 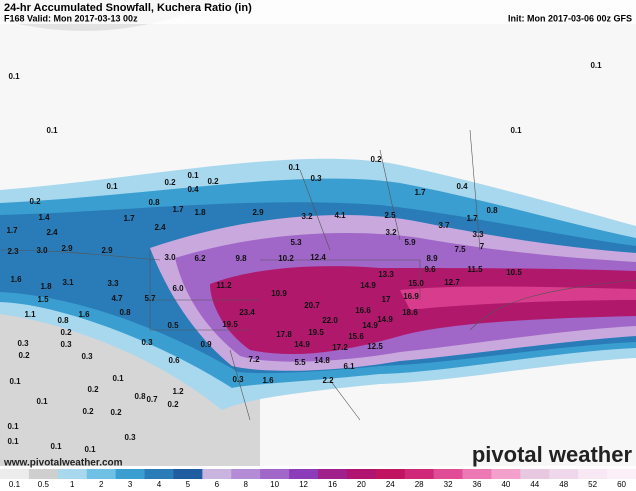 What do you see at coordinates (361, 484) in the screenshot?
I see `colorbar-label: 20` at bounding box center [361, 484].